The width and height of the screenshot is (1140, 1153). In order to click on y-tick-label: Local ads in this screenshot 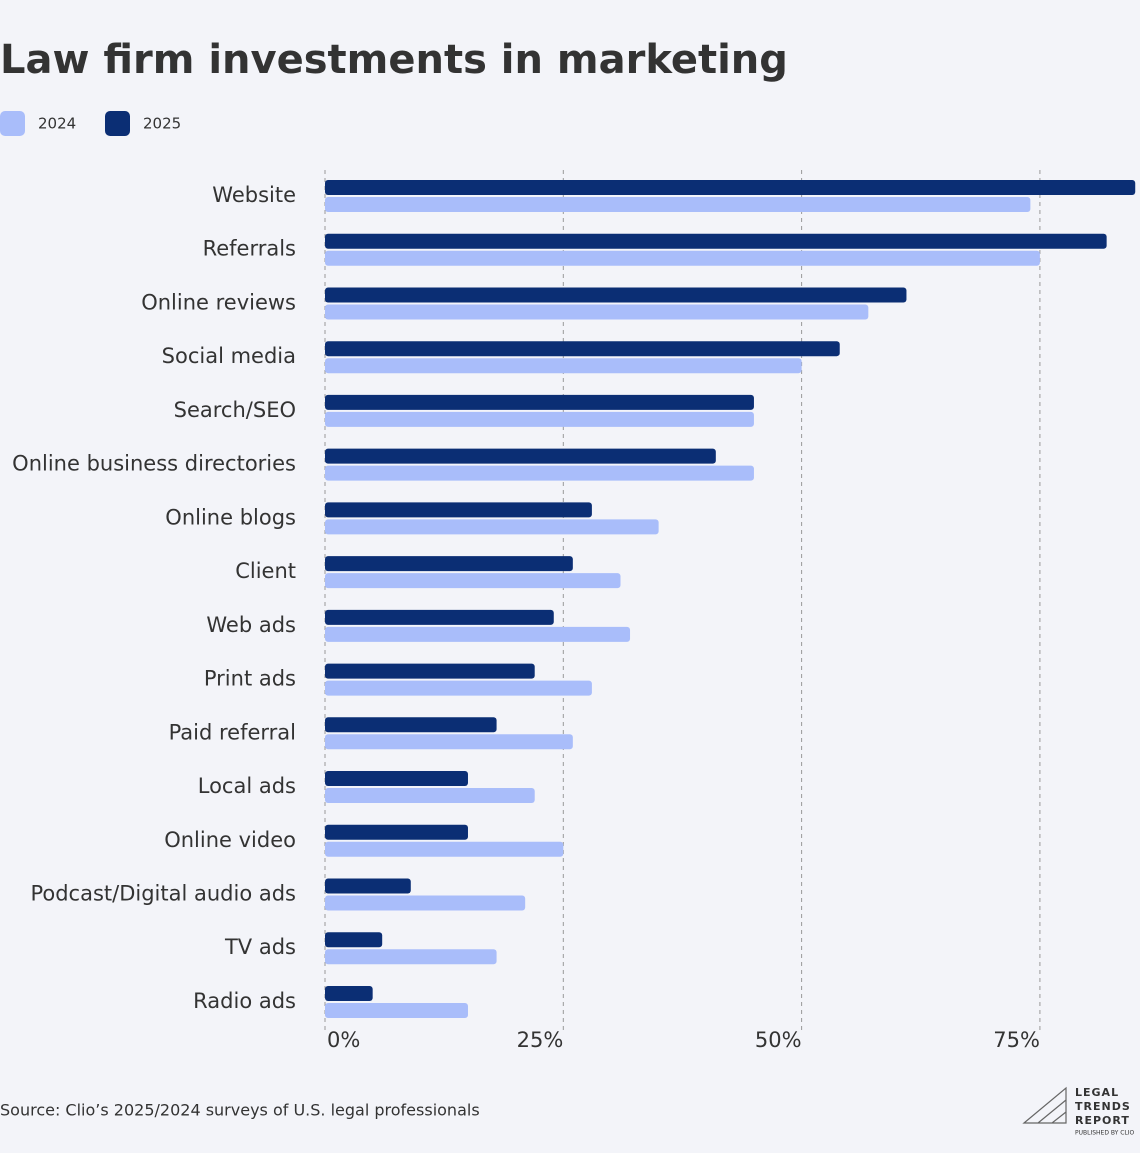, I will do `click(247, 786)`.